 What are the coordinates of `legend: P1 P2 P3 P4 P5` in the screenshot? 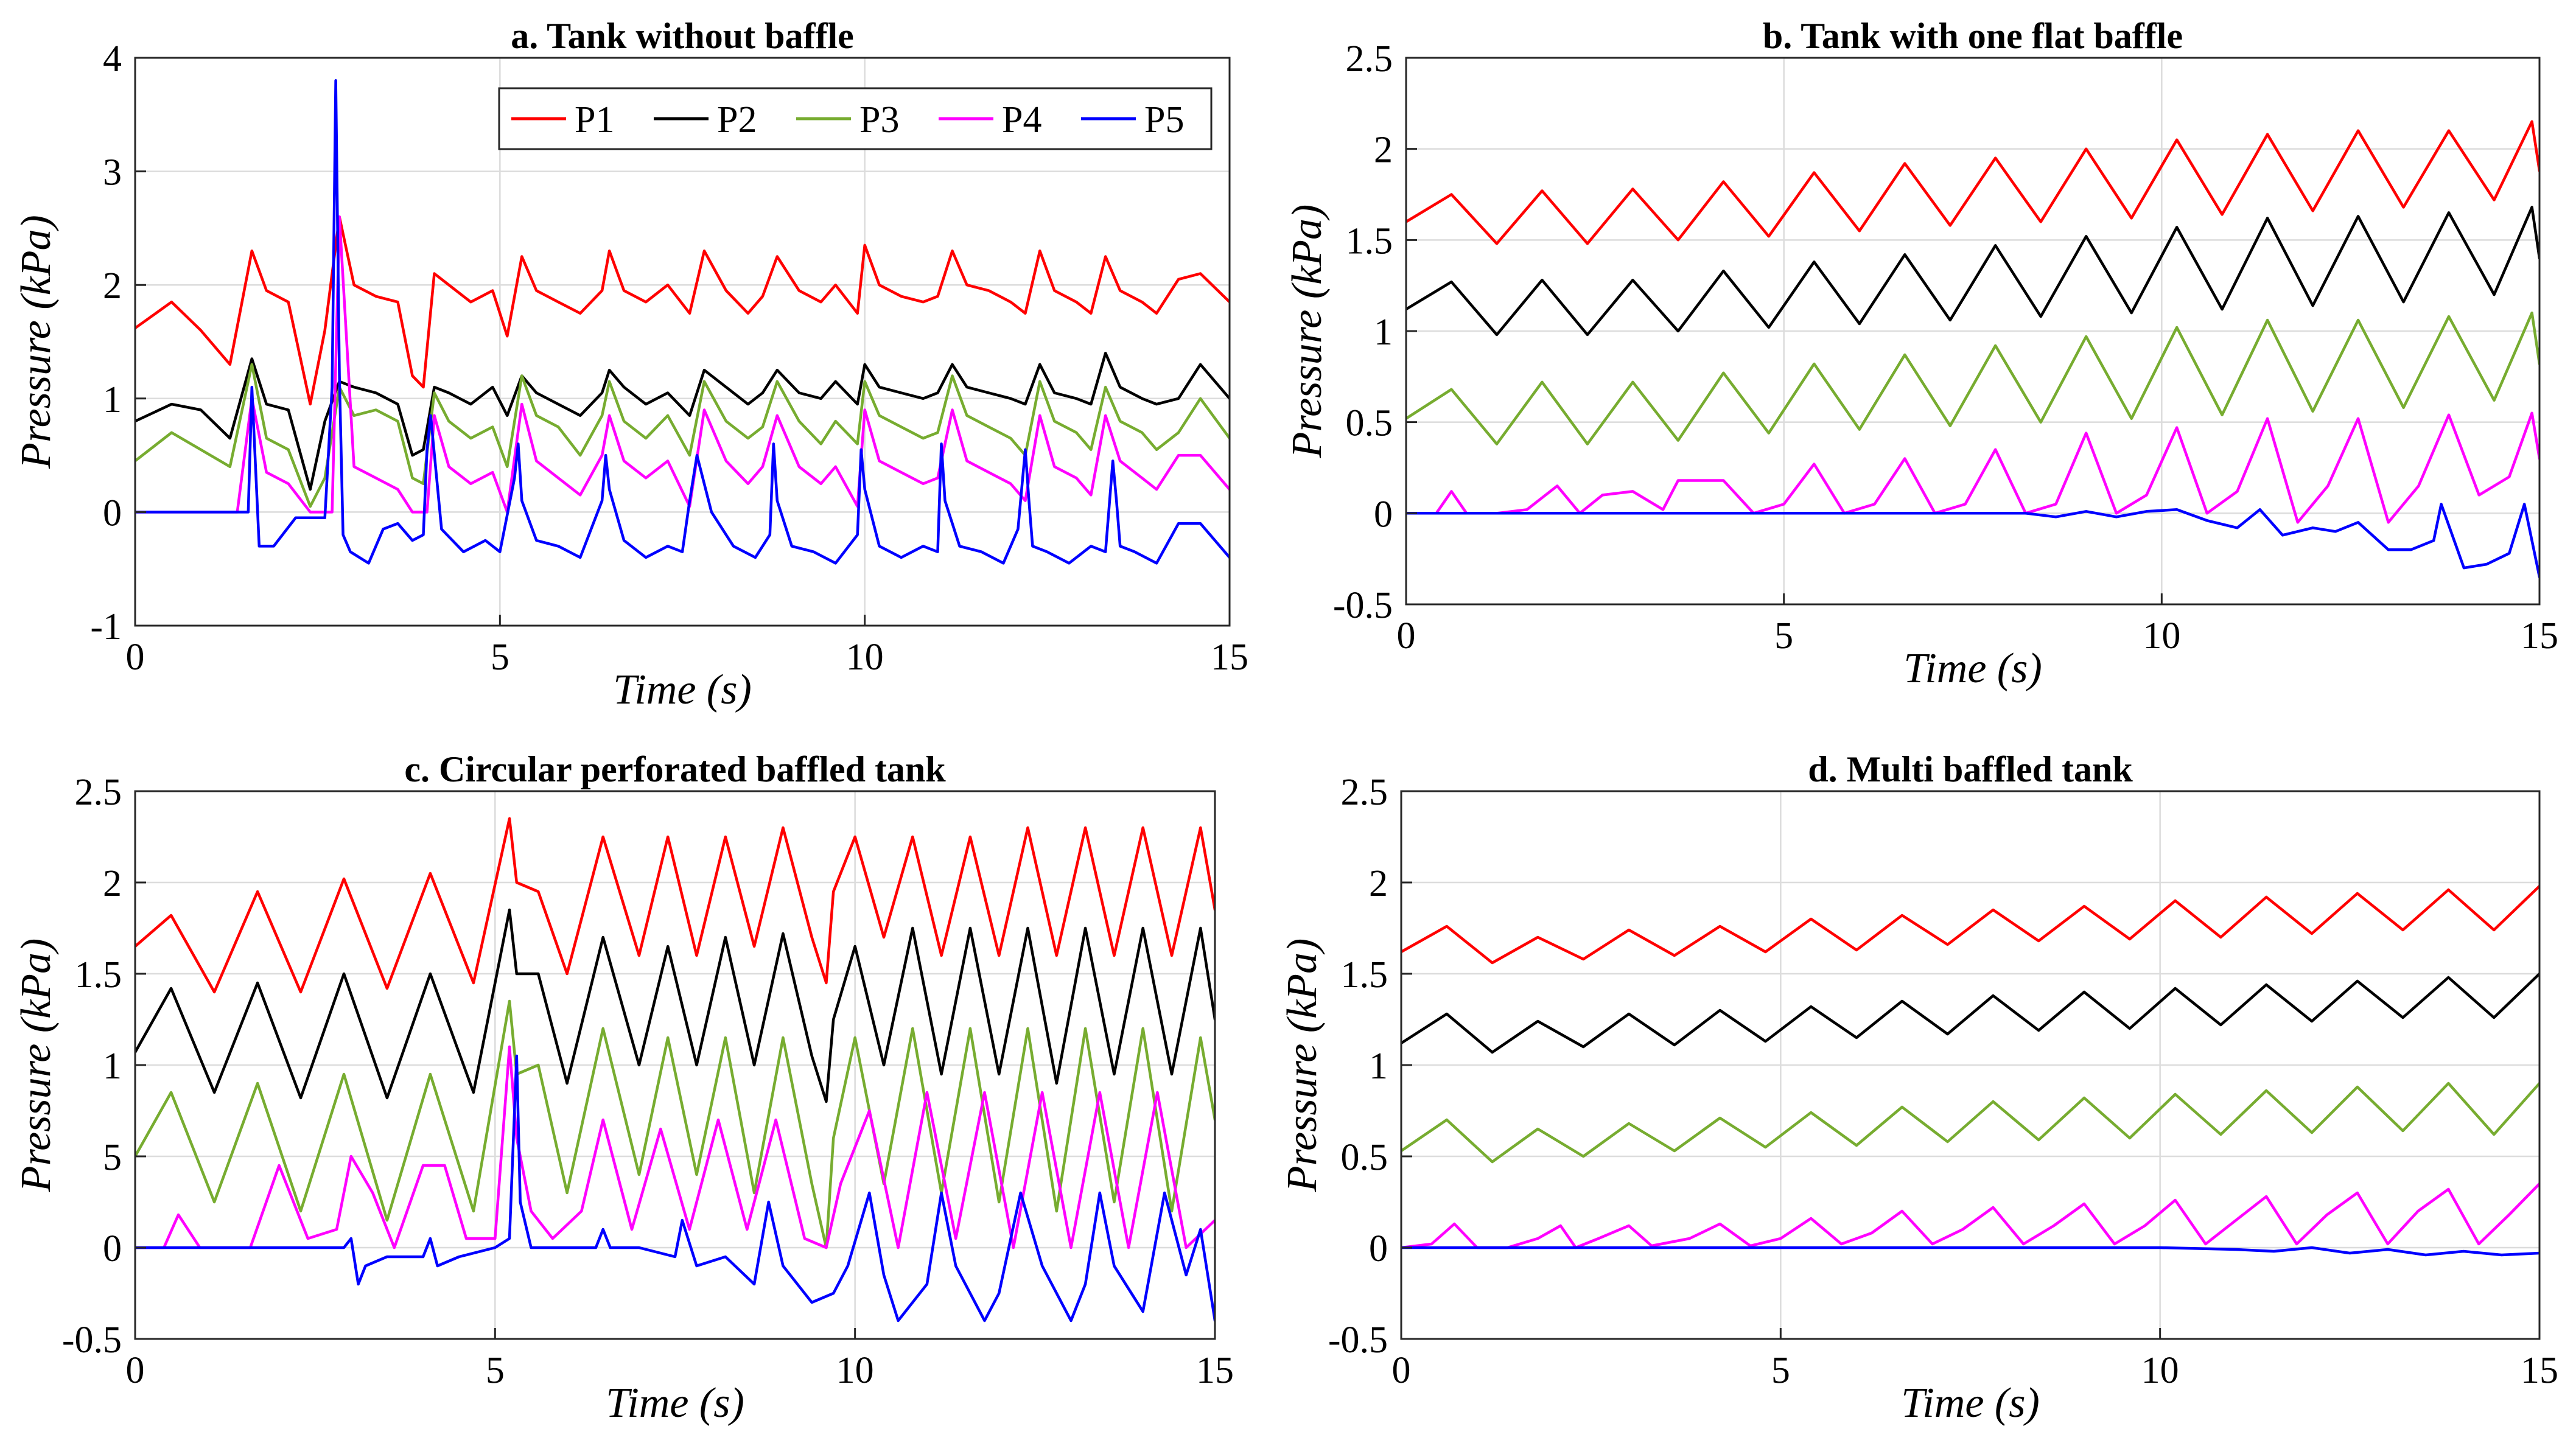 It's located at (855, 118).